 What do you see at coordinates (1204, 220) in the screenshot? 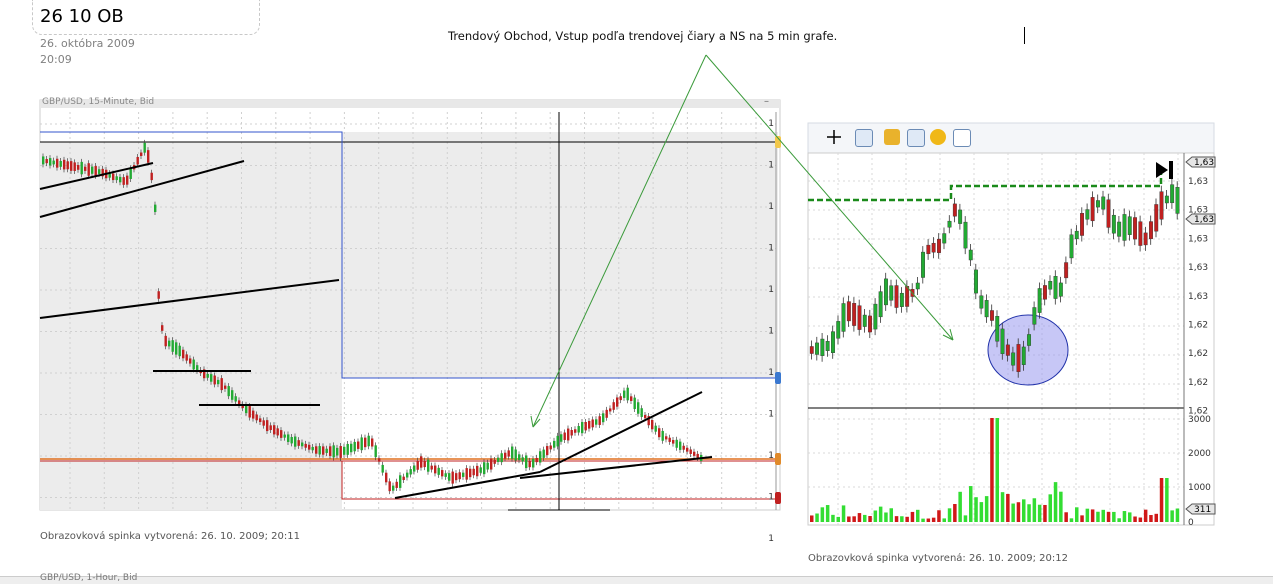
I see `price-tag-current-label: 1,63` at bounding box center [1204, 220].